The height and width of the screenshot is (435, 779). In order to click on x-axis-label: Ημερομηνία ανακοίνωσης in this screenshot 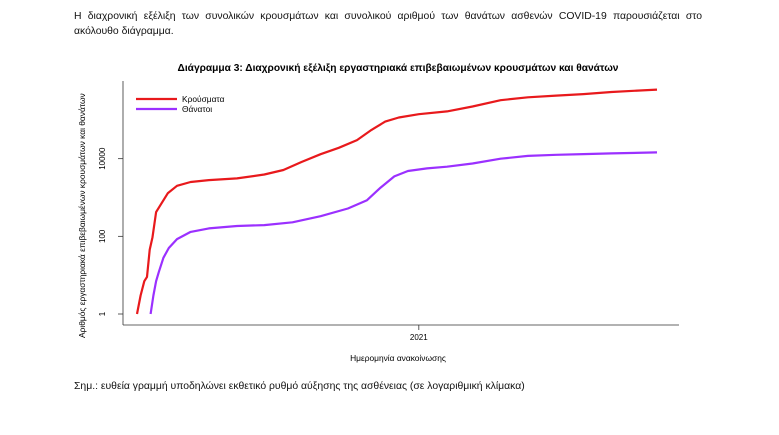, I will do `click(398, 358)`.